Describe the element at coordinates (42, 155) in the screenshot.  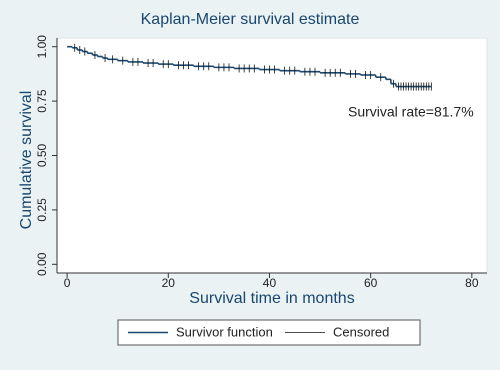
I see `y-tick-label: 0.50` at that location.